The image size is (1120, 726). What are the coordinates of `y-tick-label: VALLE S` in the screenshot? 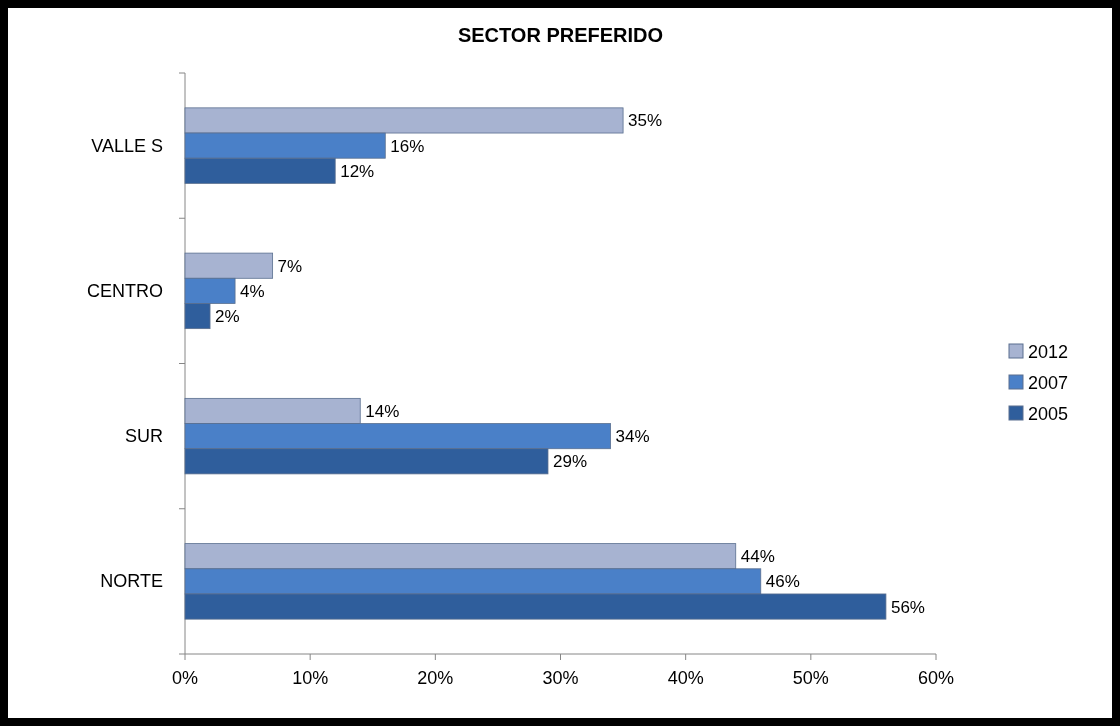 It's located at (127, 145).